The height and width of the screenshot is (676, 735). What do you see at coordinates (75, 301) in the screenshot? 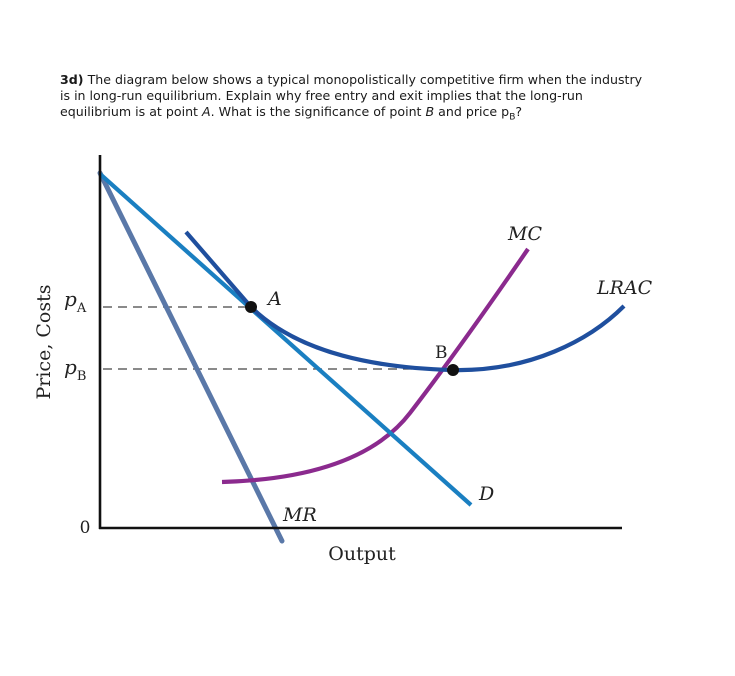
I see `price-a-label: pA` at bounding box center [75, 301].